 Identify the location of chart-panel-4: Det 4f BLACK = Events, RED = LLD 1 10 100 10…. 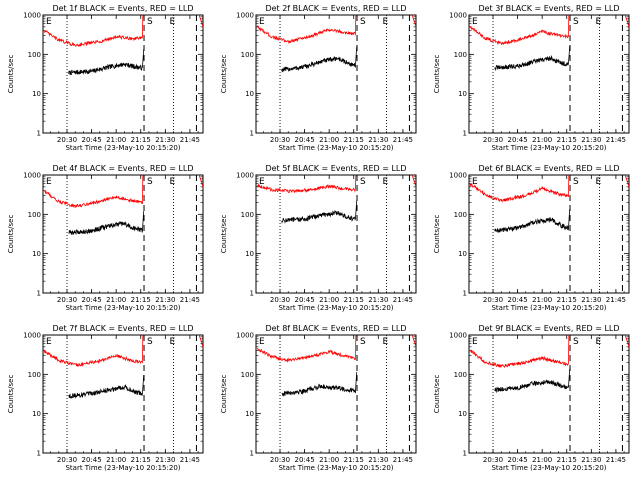
(105, 238).